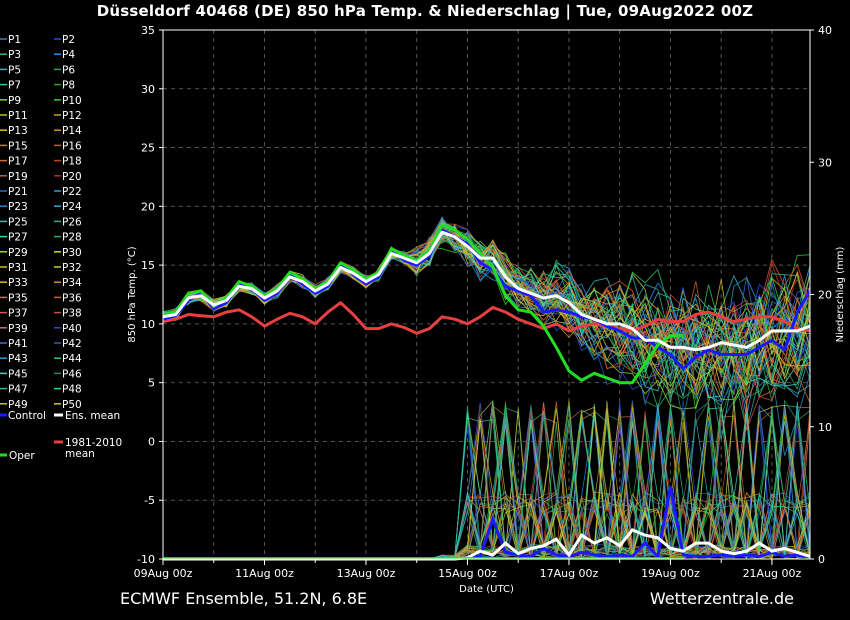 The image size is (850, 620). I want to click on legend-label-p21: P21, so click(18, 192).